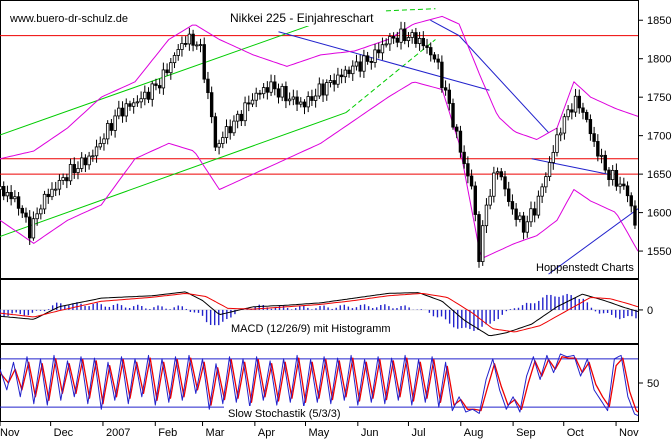 Image resolution: width=672 pixels, height=439 pixels. I want to click on price-tick-17500-label: 17500, so click(659, 98).